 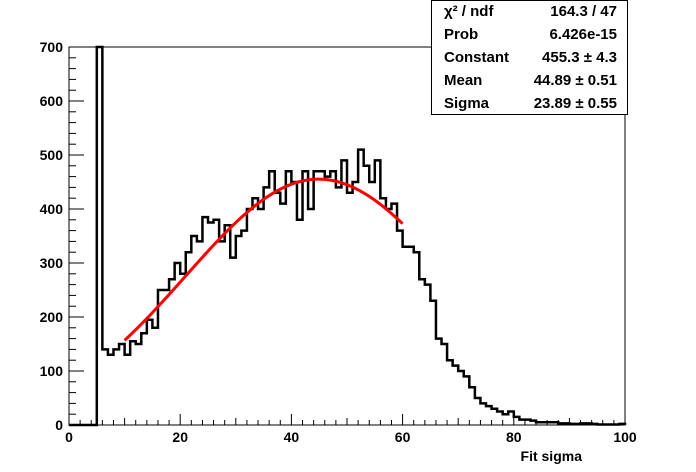 What do you see at coordinates (514, 437) in the screenshot?
I see `x-tick-label: 80` at bounding box center [514, 437].